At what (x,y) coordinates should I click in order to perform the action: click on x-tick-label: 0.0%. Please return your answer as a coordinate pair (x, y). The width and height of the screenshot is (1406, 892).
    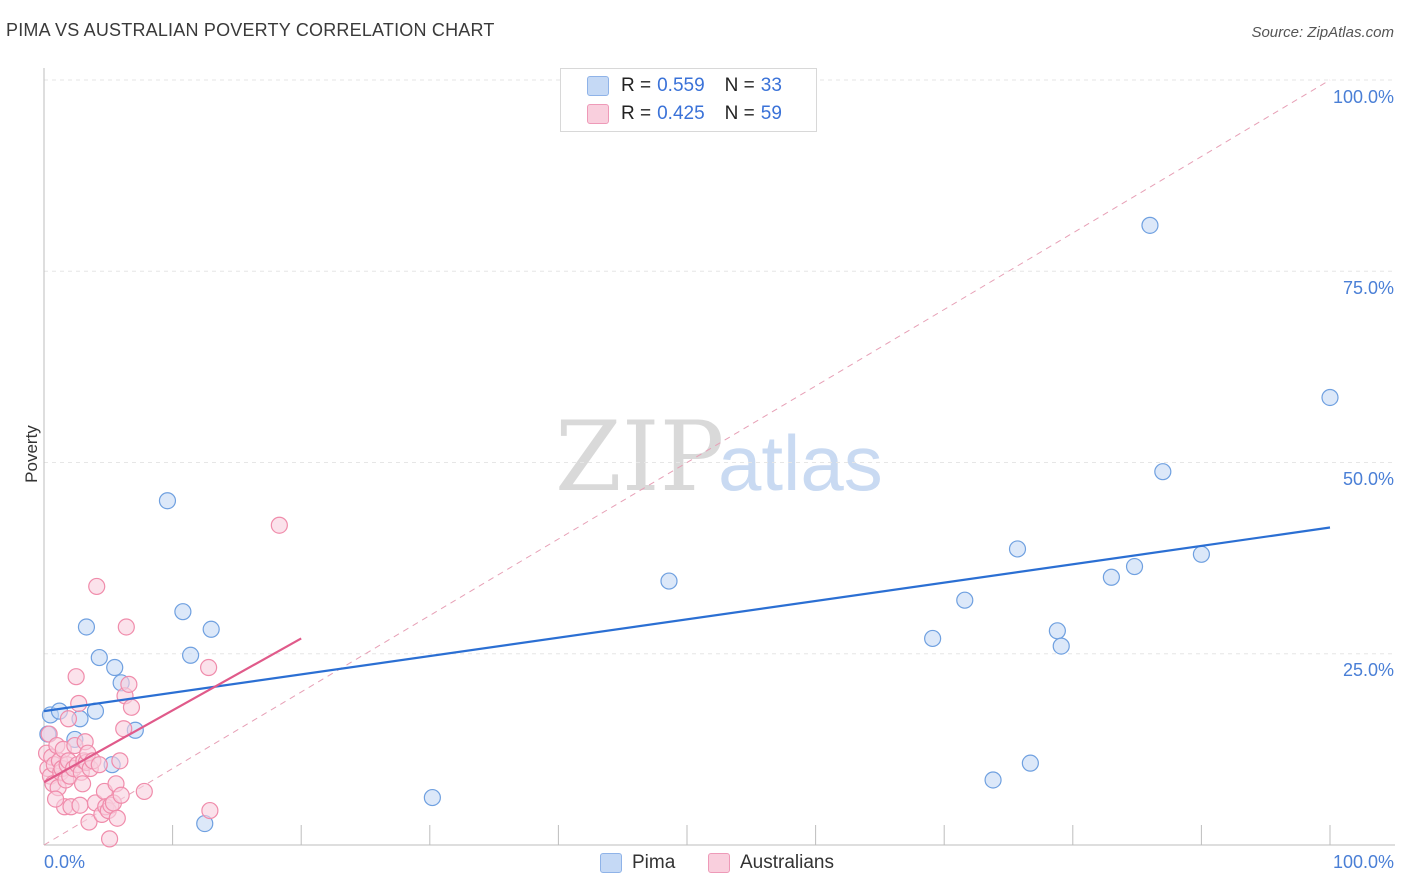
    Looking at the image, I should click on (65, 862).